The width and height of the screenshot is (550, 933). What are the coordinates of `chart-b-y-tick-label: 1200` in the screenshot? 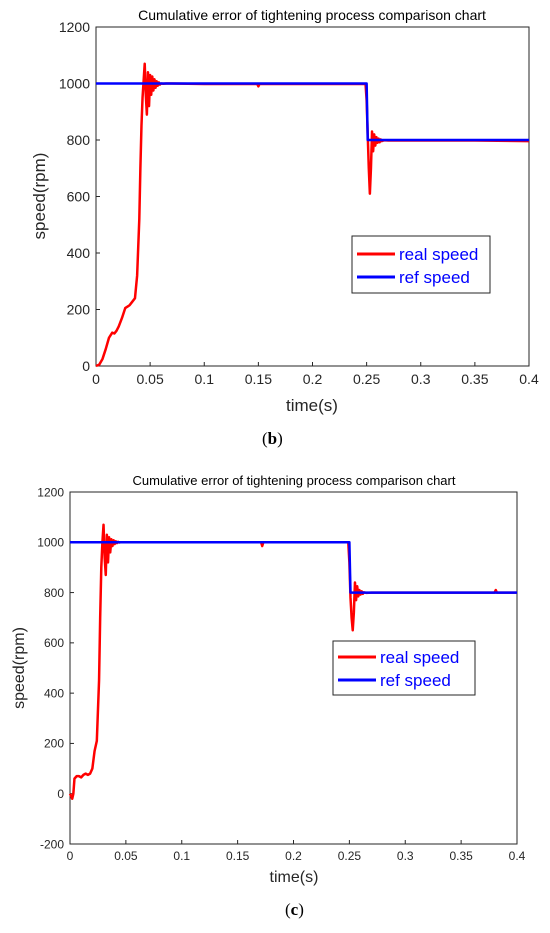 It's located at (74, 27).